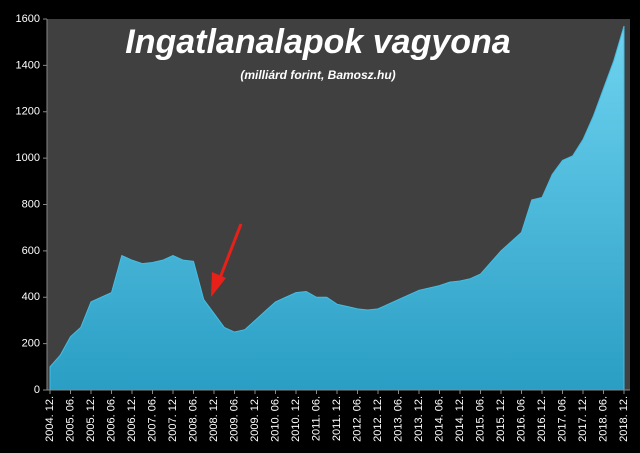 This screenshot has height=453, width=640. What do you see at coordinates (28, 158) in the screenshot?
I see `y-tick-label: 1000` at bounding box center [28, 158].